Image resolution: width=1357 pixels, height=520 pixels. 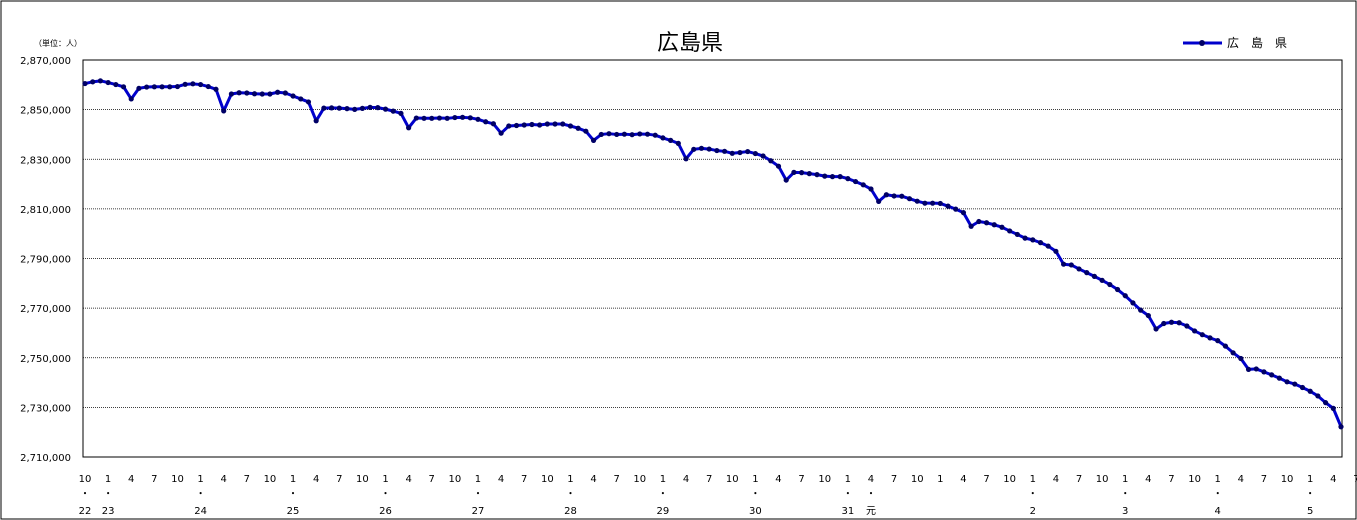 What do you see at coordinates (1125, 511) in the screenshot?
I see `x-year-label: 3` at bounding box center [1125, 511].